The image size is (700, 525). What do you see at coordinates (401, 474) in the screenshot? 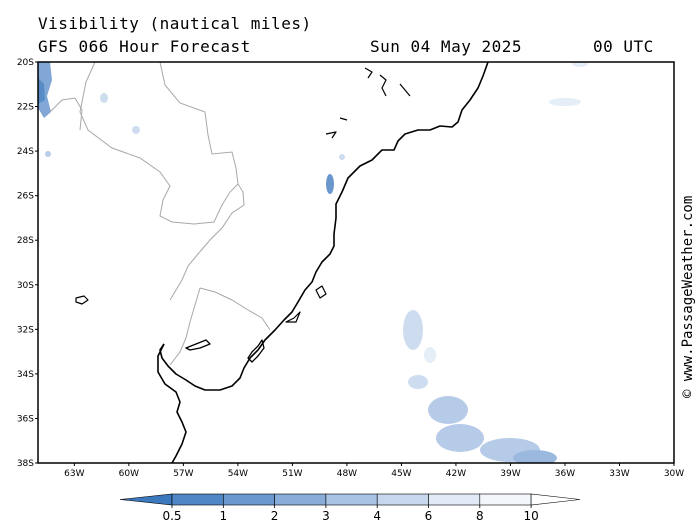
I see `lon-tick-label: 45W` at bounding box center [401, 474].